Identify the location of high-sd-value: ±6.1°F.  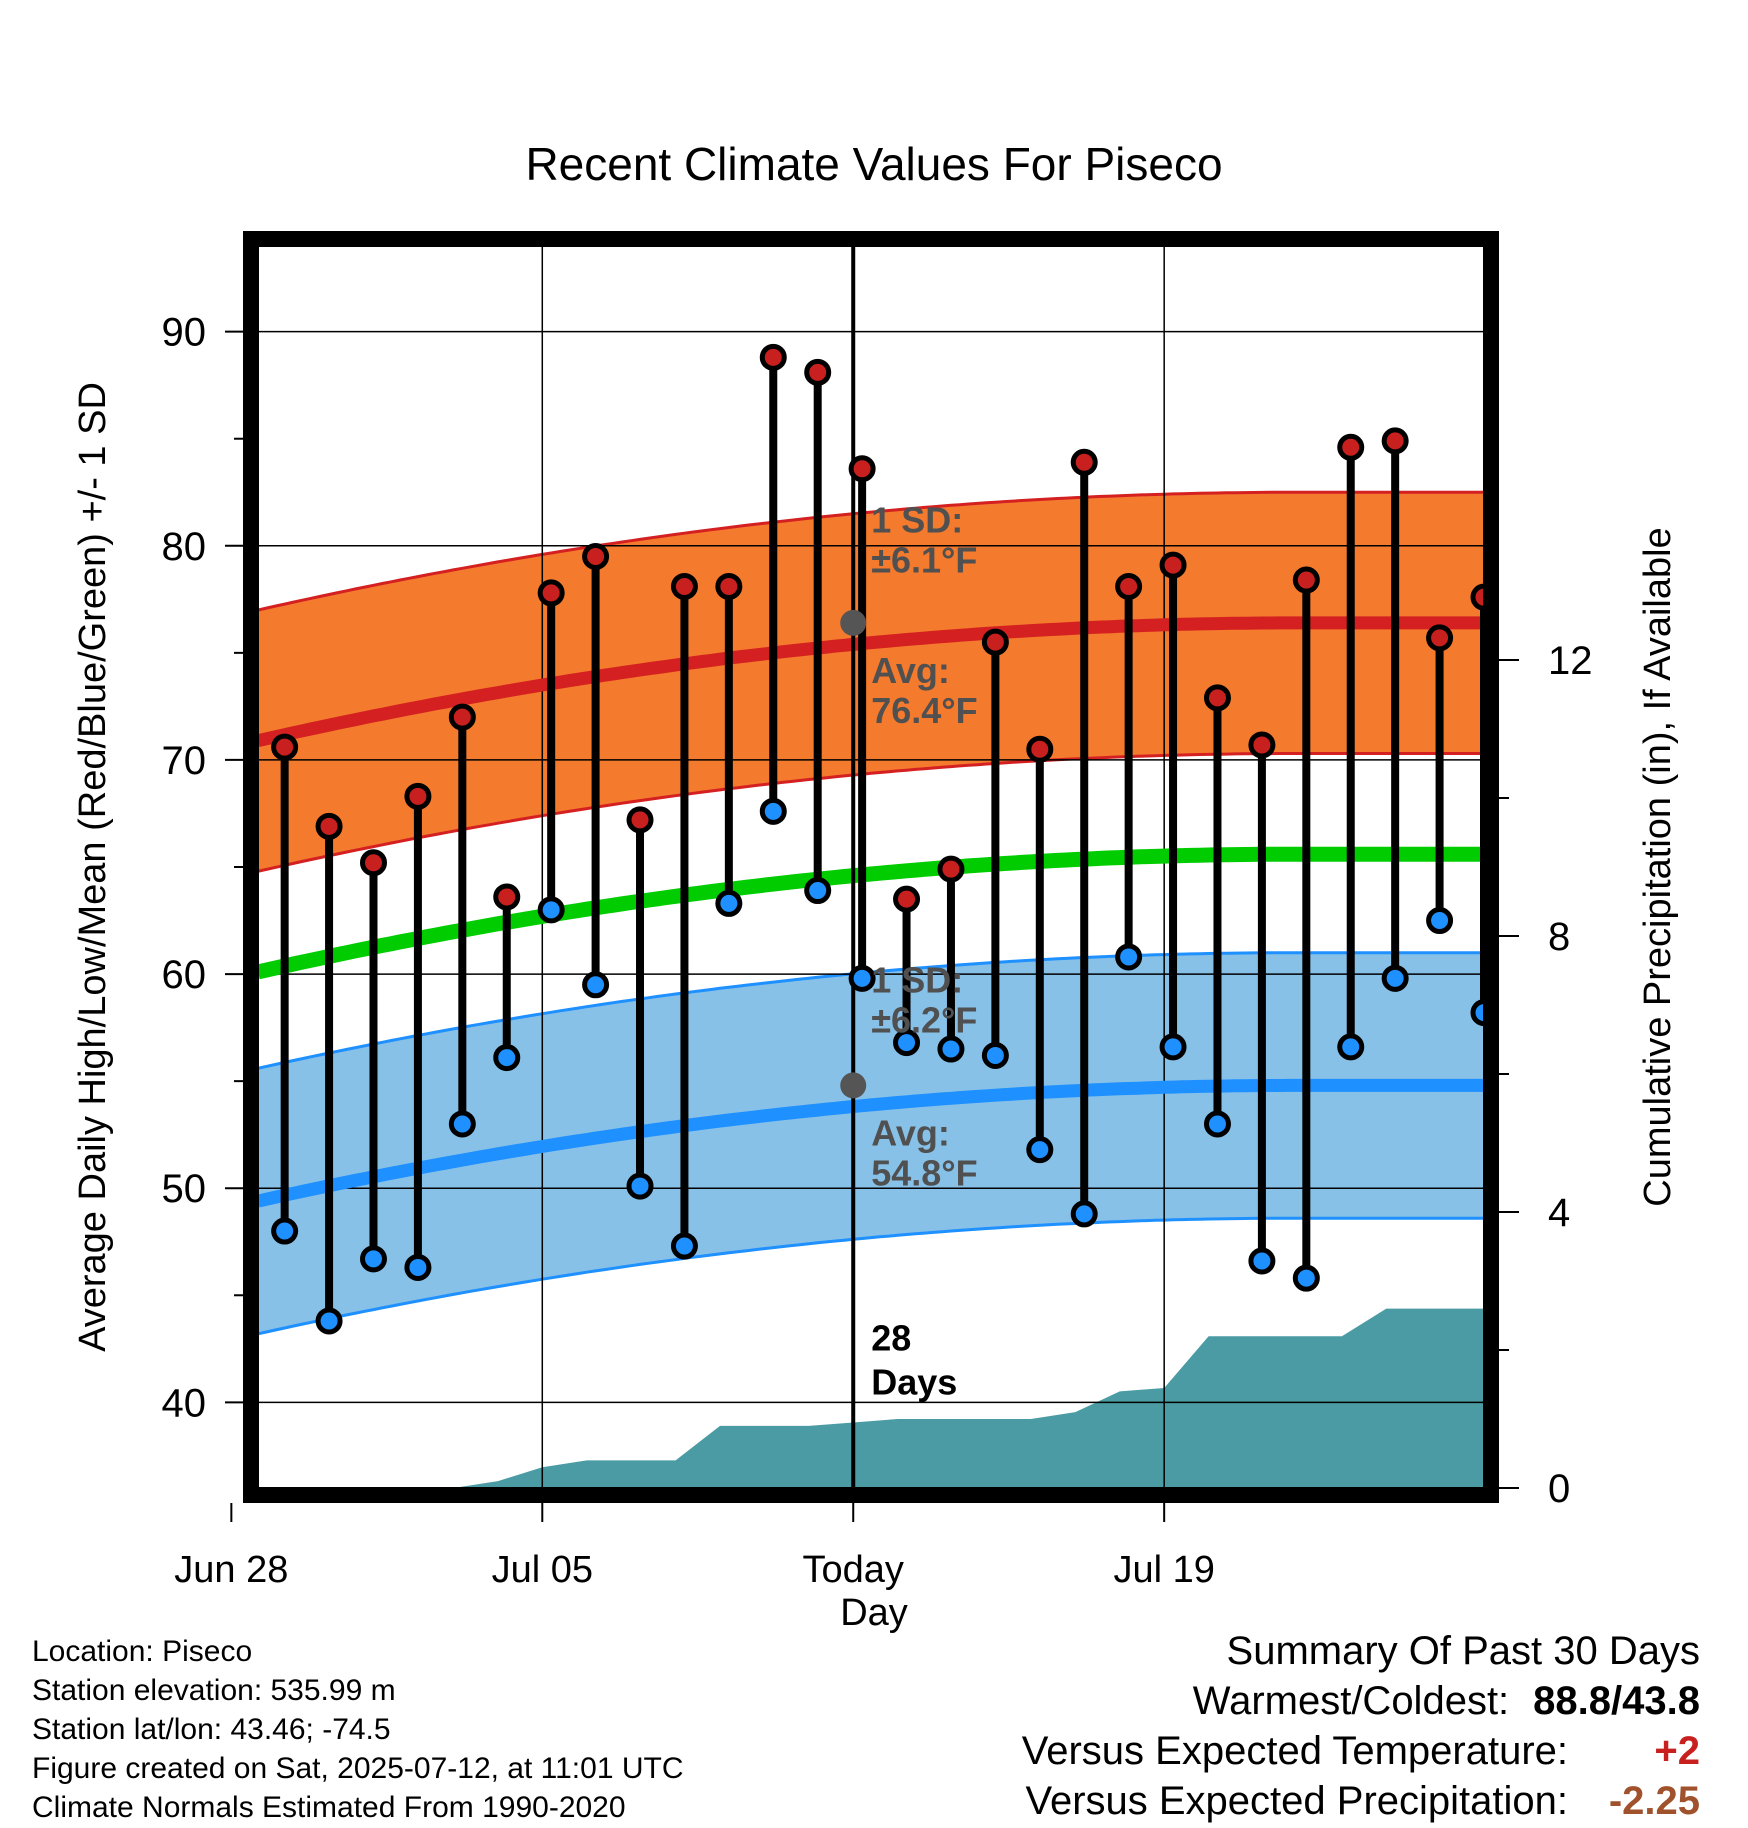
(924, 559).